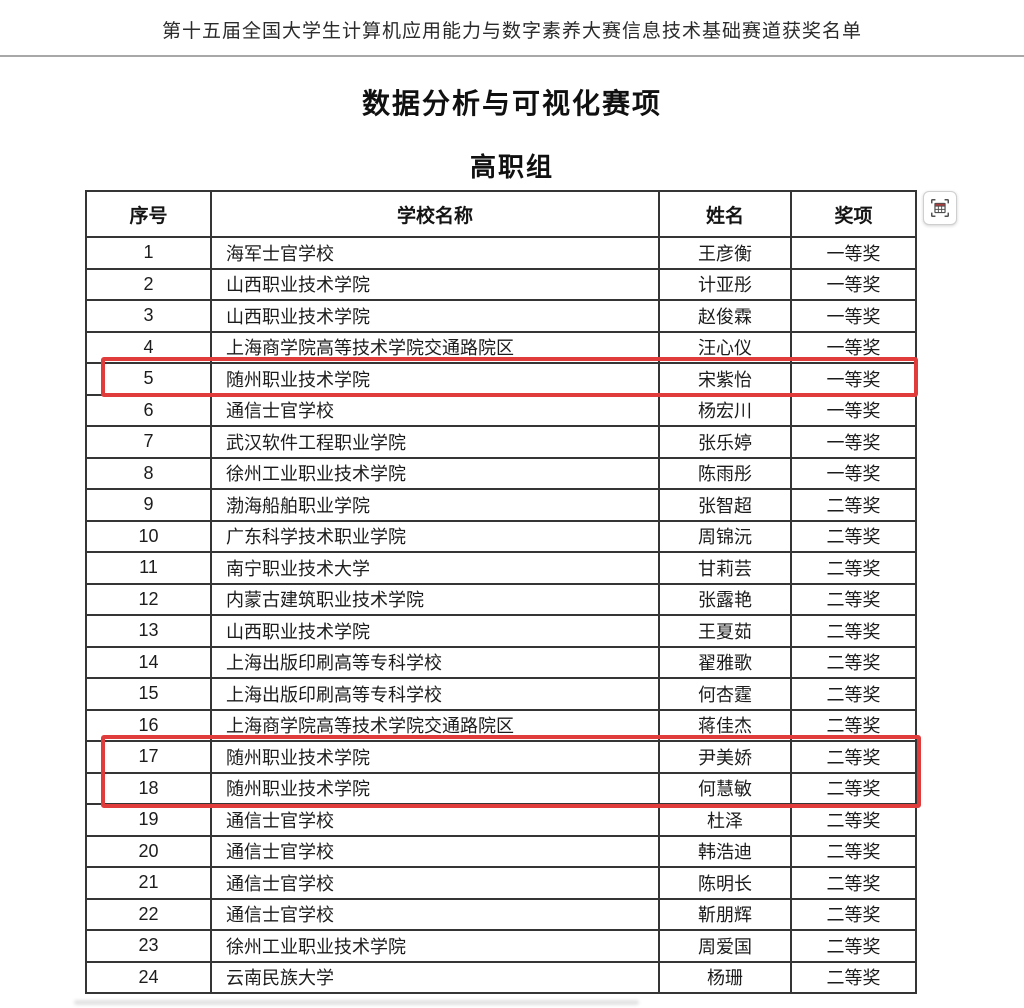  I want to click on table-row: 5 随州职业技术学院 宋紫怡 一等奖, so click(501, 379).